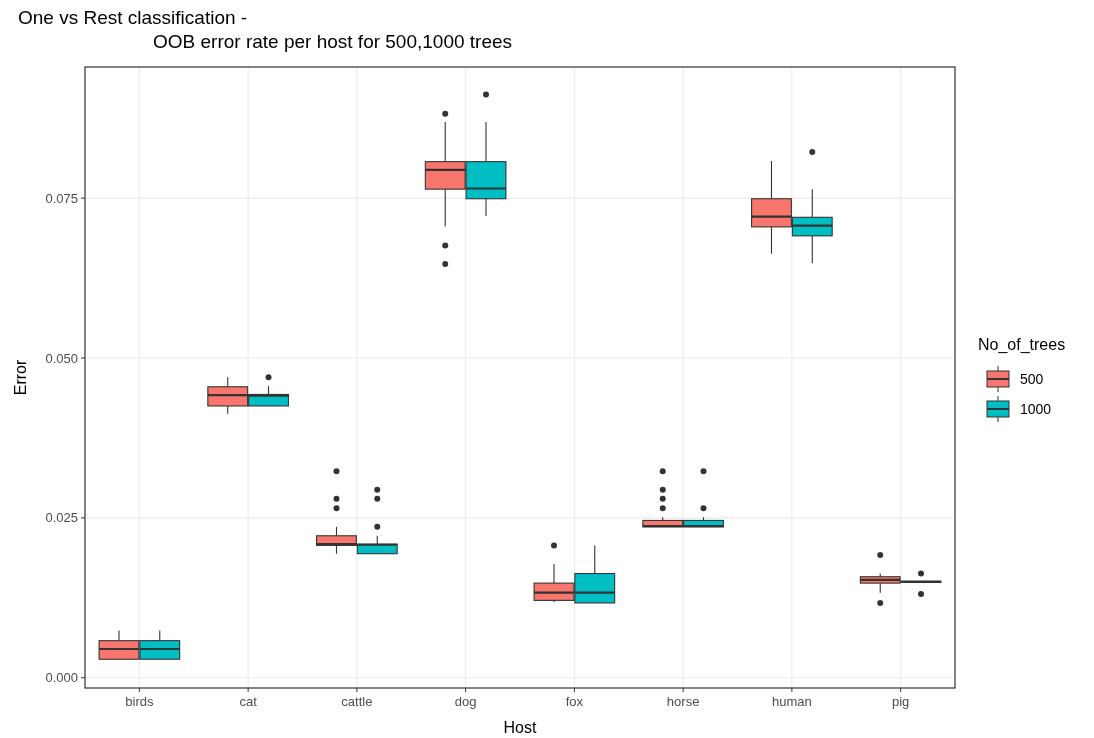  What do you see at coordinates (61, 678) in the screenshot?
I see `y-tick-label: 0.000` at bounding box center [61, 678].